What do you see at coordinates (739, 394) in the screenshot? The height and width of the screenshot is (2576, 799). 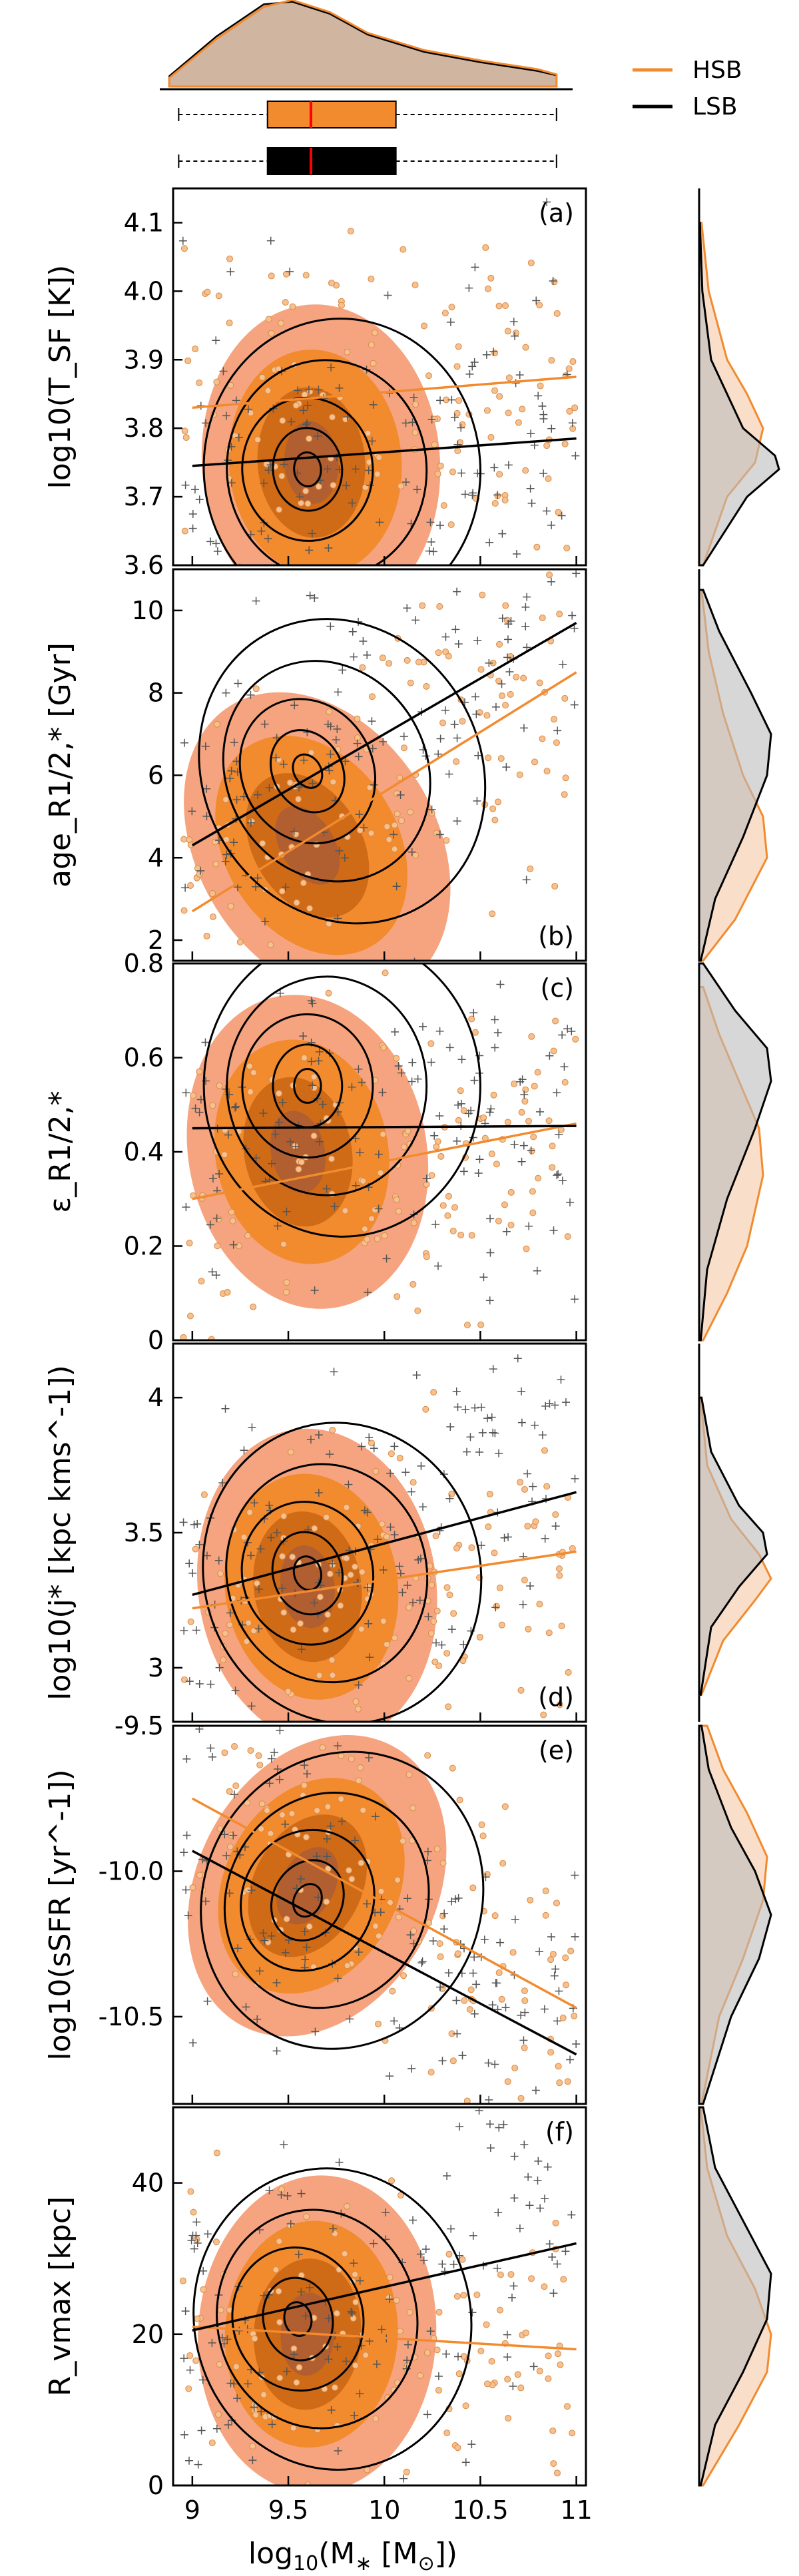 I see `marginal-density-lsb` at bounding box center [739, 394].